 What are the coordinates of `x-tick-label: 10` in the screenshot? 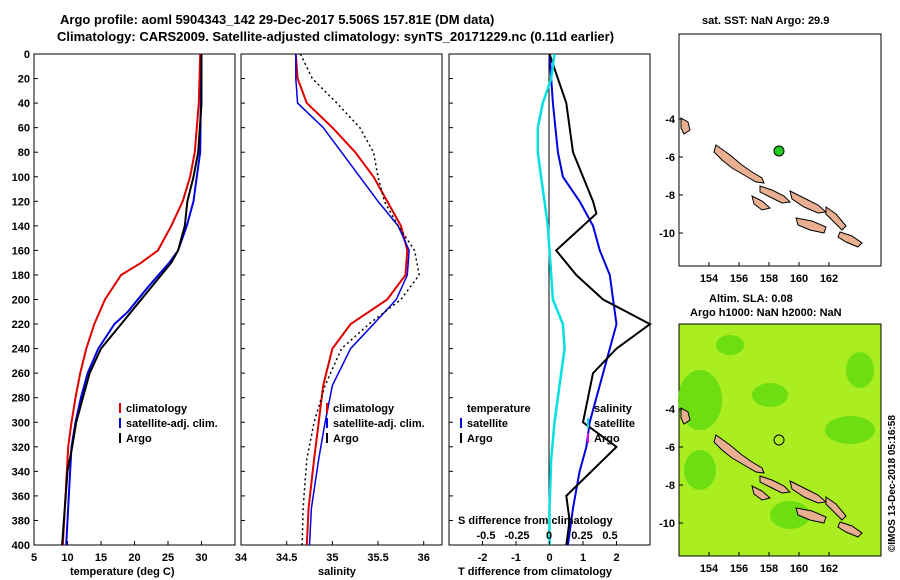 It's located at (67, 558).